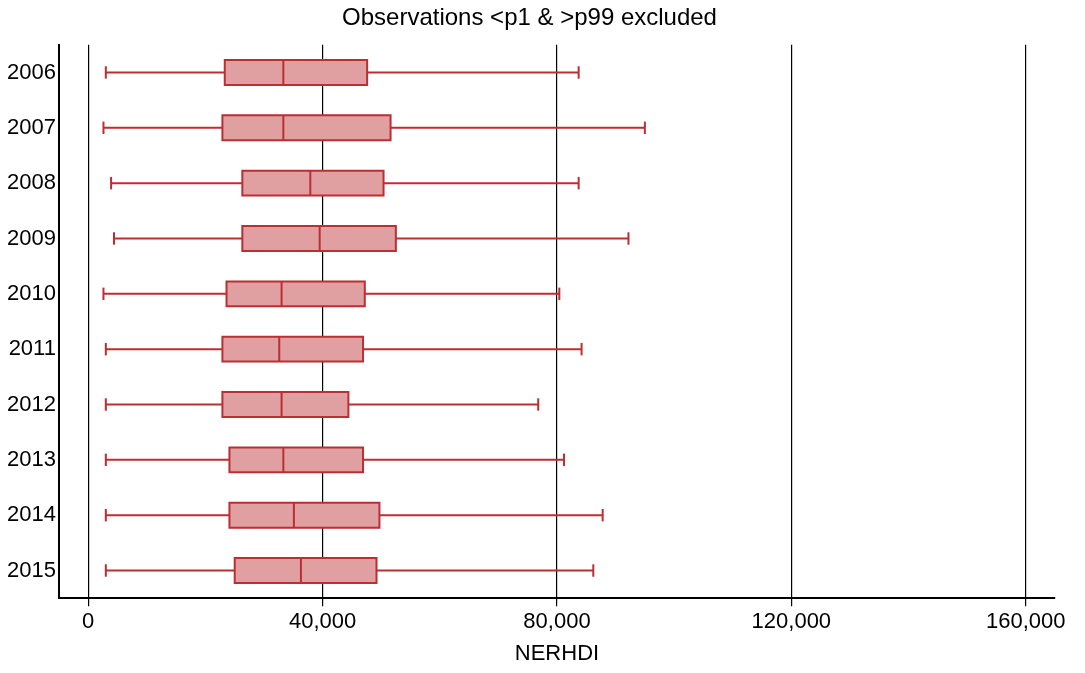 Image resolution: width=1085 pixels, height=673 pixels. Describe the element at coordinates (791, 621) in the screenshot. I see `x-tick-label: 120,000` at that location.